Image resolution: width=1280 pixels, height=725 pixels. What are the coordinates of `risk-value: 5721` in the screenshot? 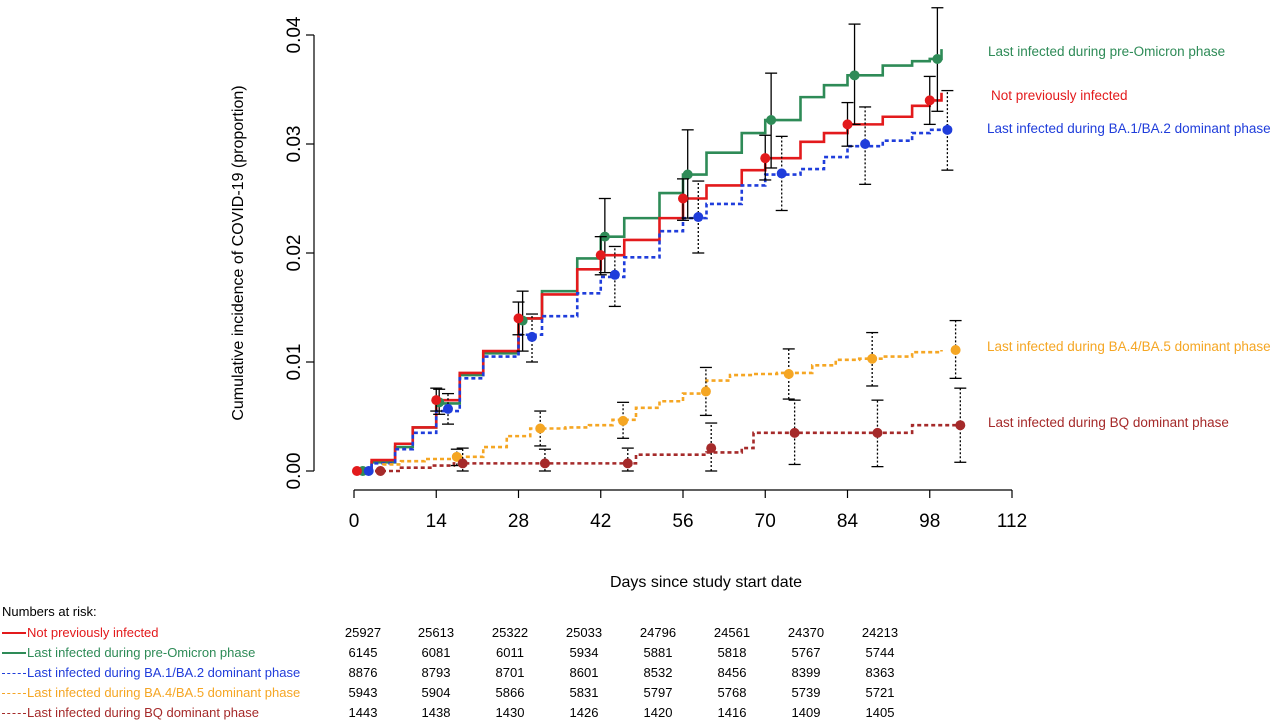 It's located at (880, 692).